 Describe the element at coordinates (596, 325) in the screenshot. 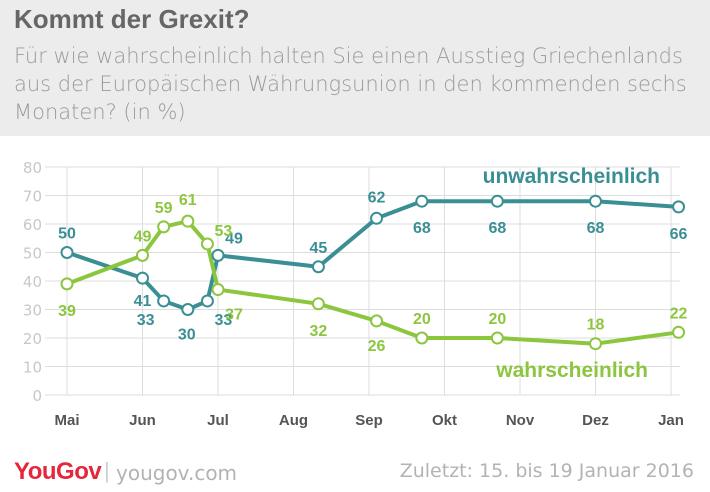

I see `data-label-wahrscheinlich: 18` at that location.